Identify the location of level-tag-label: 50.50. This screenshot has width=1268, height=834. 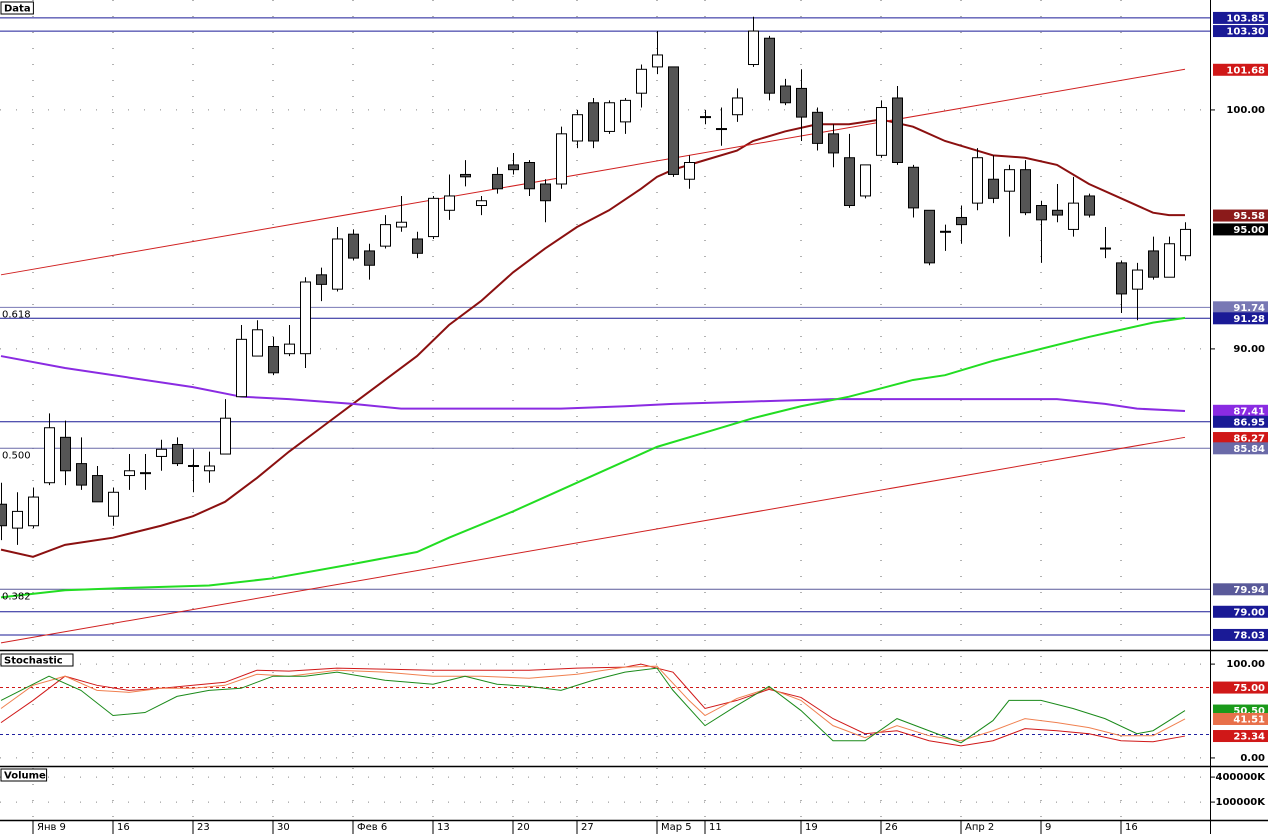
(1249, 711).